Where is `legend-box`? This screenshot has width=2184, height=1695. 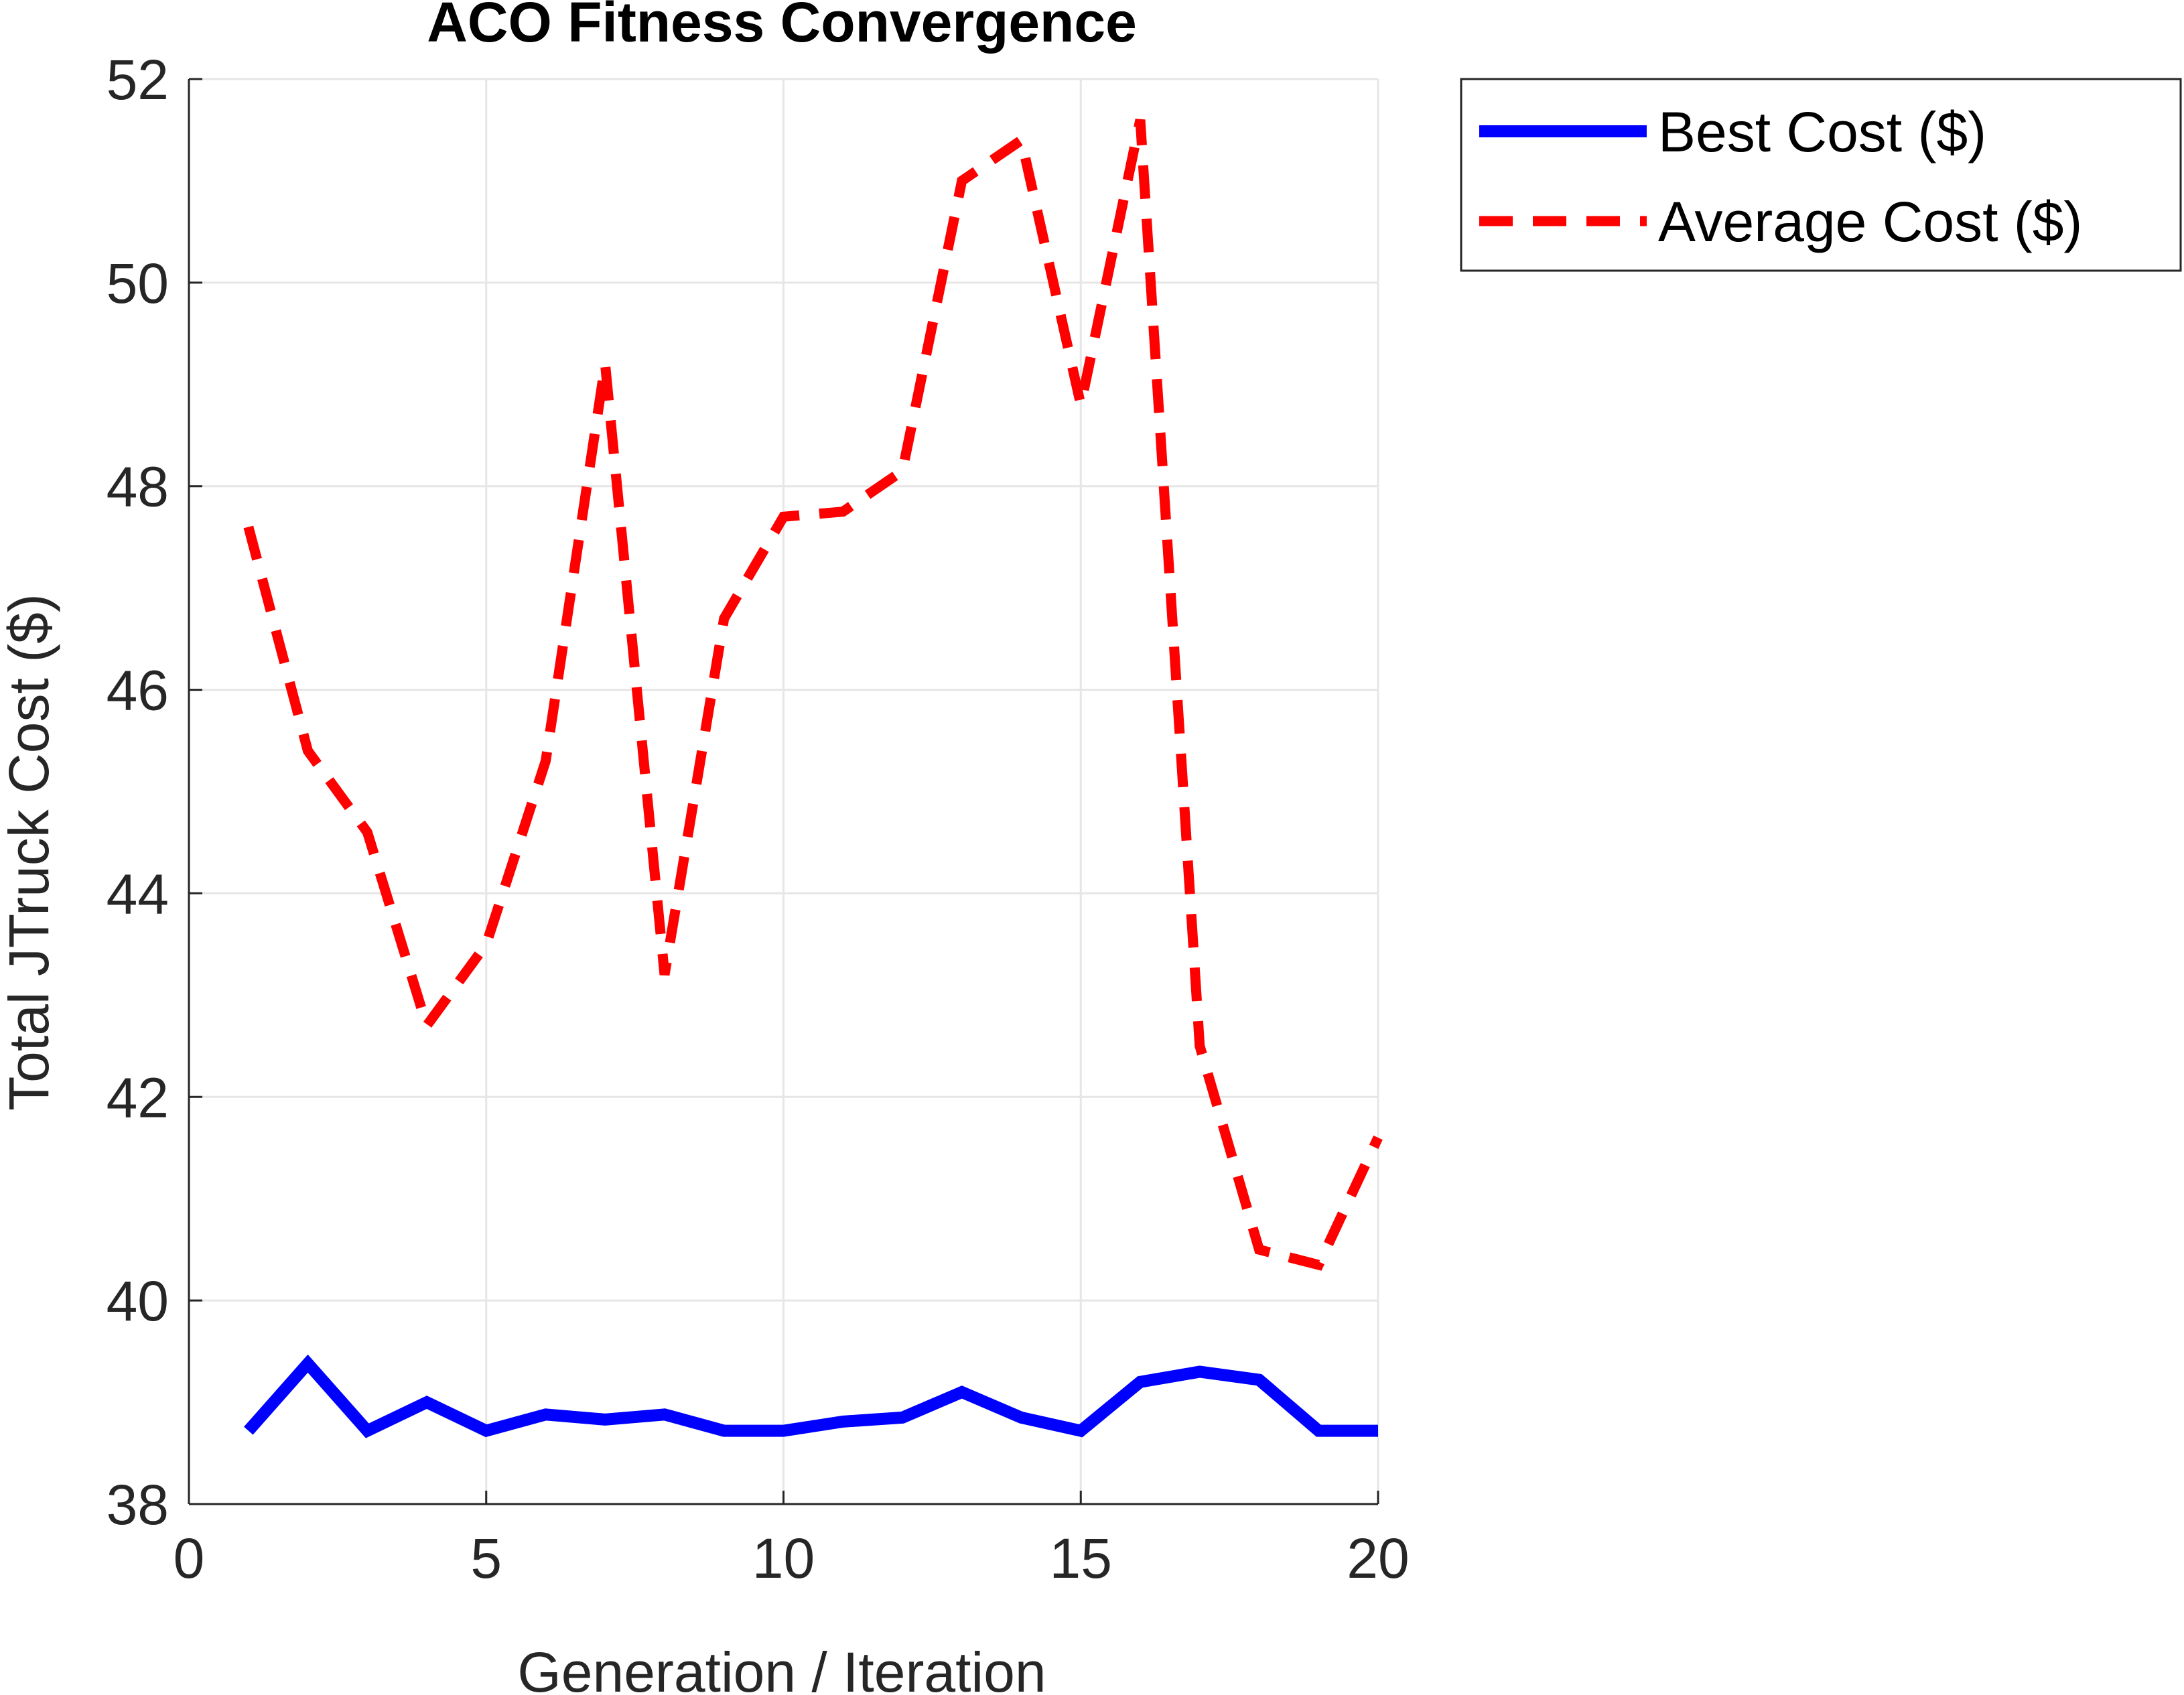
legend-box is located at coordinates (1821, 175).